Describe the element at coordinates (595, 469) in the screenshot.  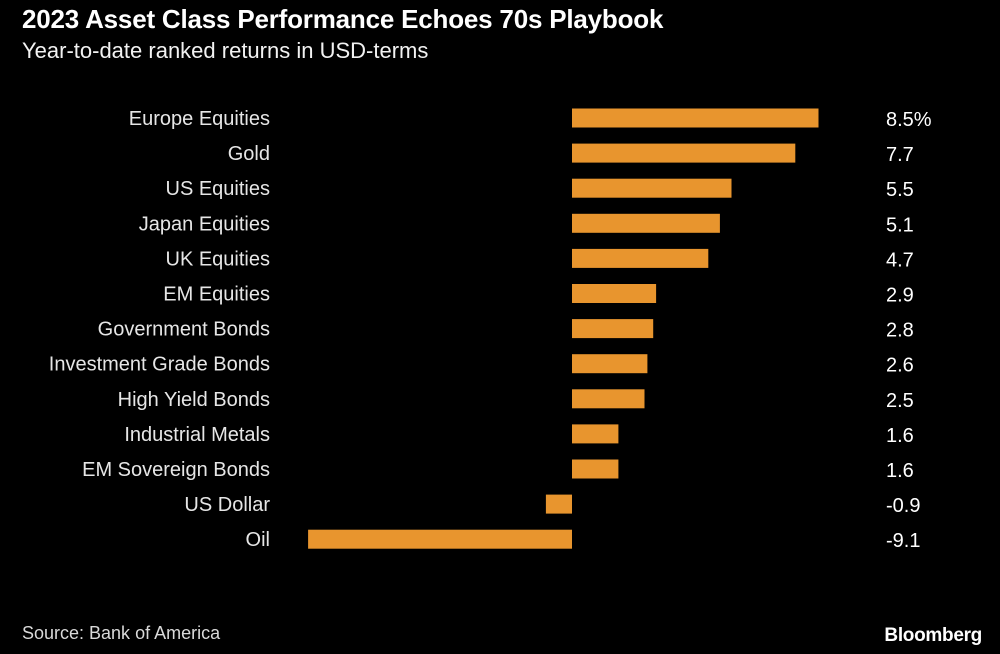
I see `bar-em-sovereign-bonds` at that location.